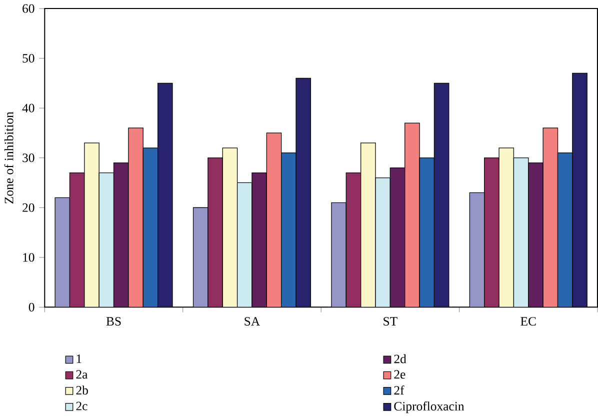  I want to click on y-tick-label: 10, so click(28, 257).